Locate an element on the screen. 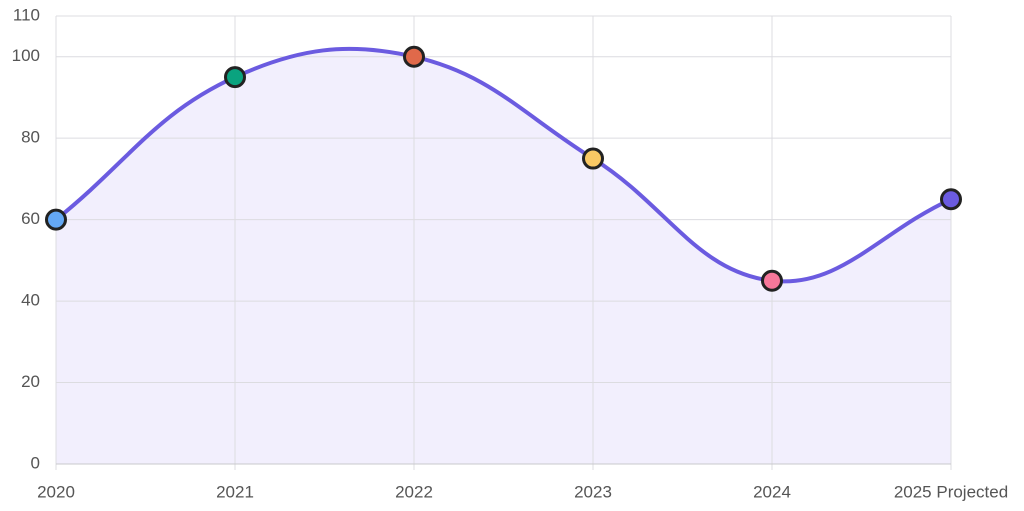  y-tick-label: 20 is located at coordinates (30, 381).